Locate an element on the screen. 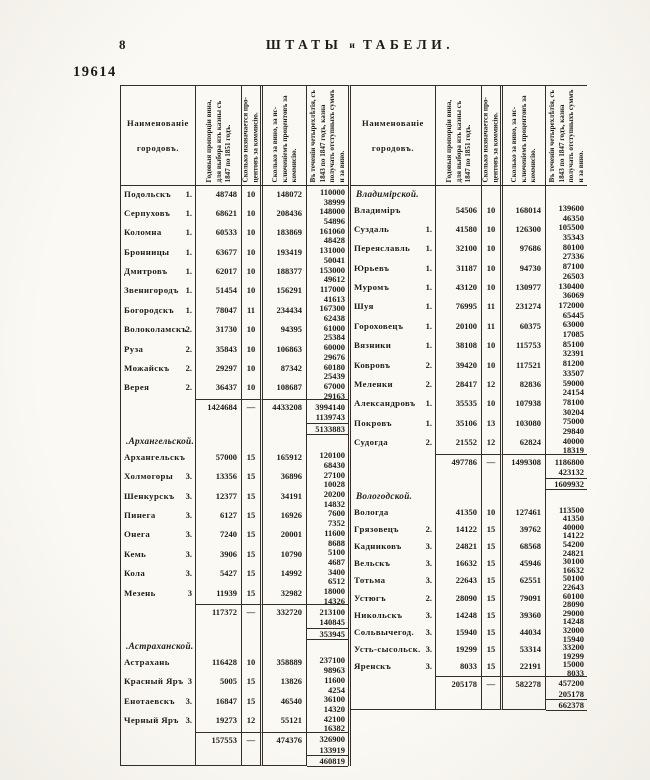  section-row: Вологодской. is located at coordinates (469, 496).